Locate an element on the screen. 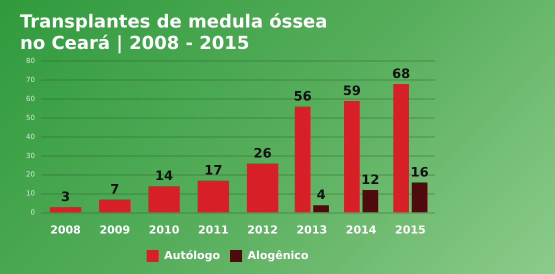 The height and width of the screenshot is (274, 555). x-tick-label: 2015 is located at coordinates (410, 229).